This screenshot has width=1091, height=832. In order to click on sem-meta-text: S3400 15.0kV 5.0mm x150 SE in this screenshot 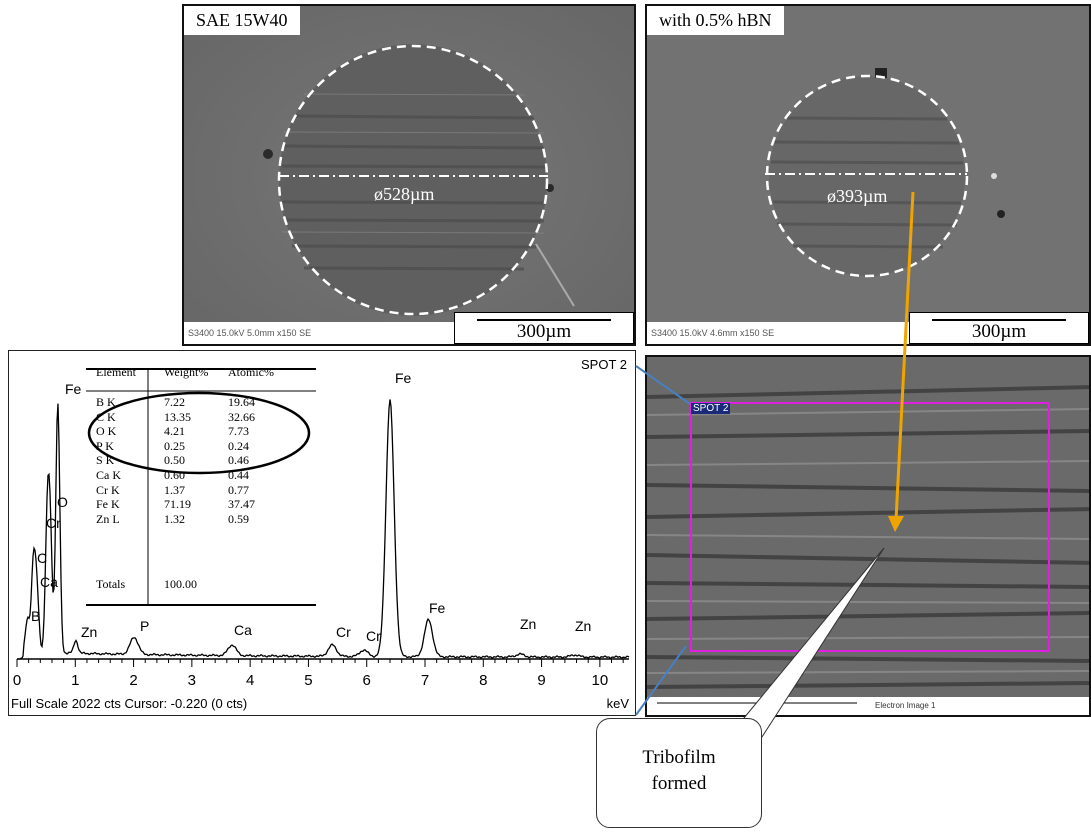, I will do `click(250, 333)`.